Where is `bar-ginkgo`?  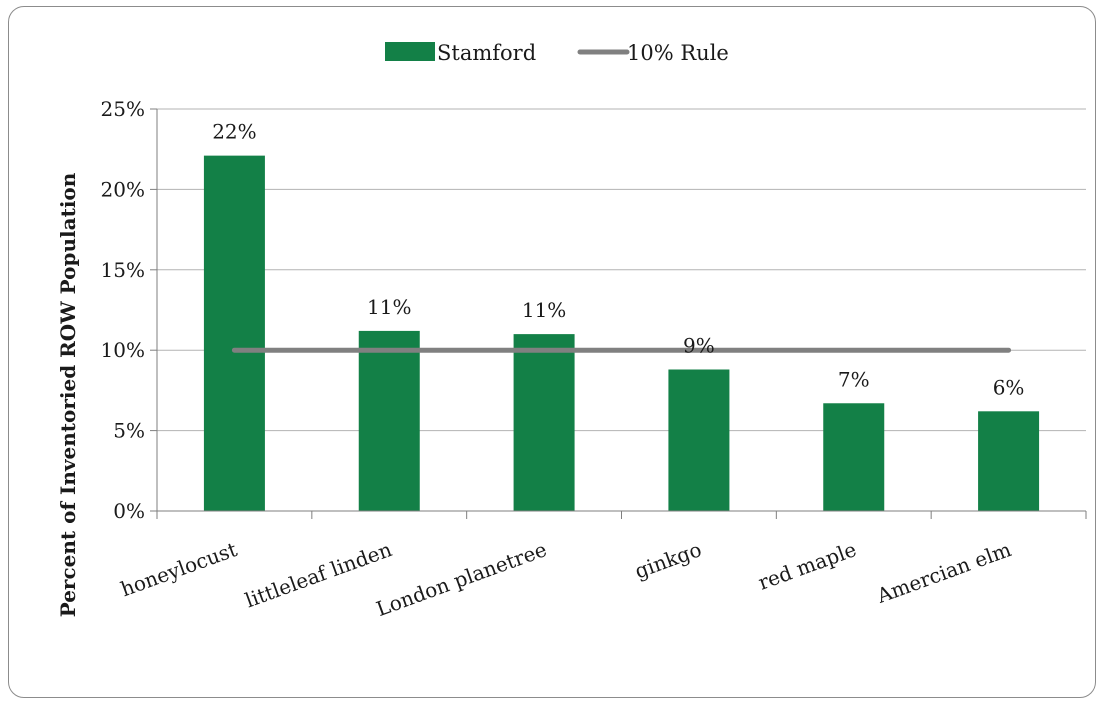
bar-ginkgo is located at coordinates (699, 440).